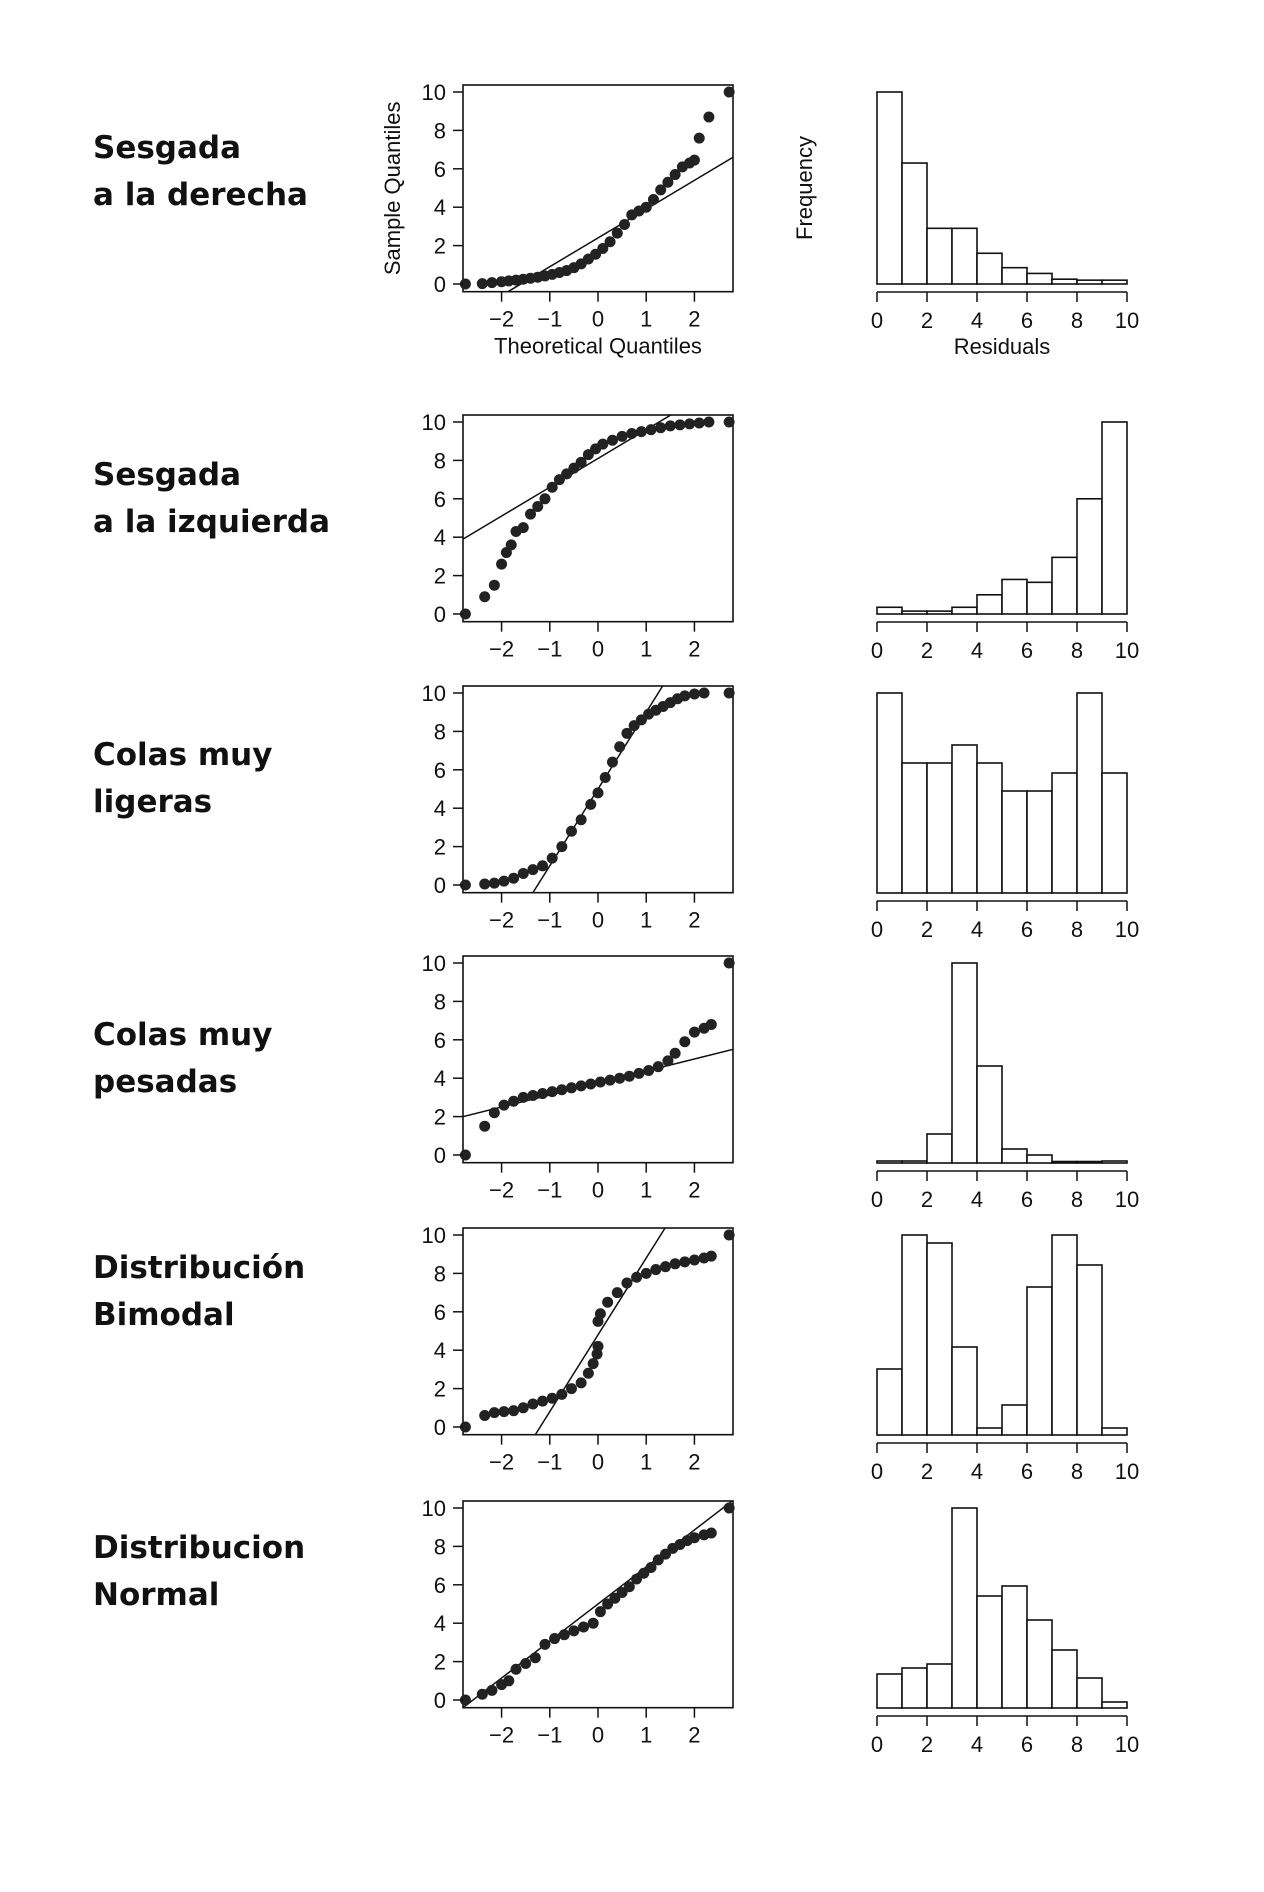  I want to click on y-tick-label: 2, so click(440, 847).